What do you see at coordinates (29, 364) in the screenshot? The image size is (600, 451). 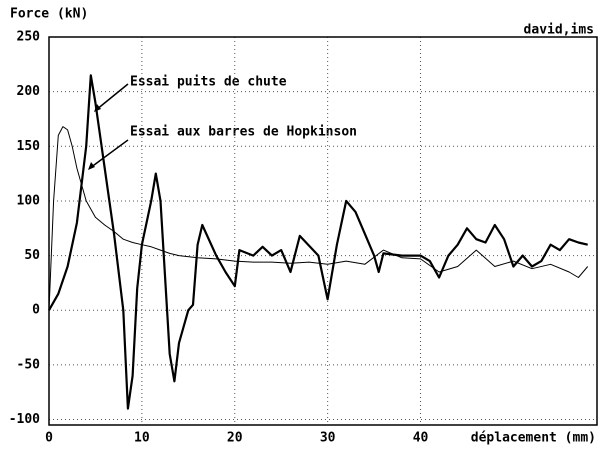 I see `y-tick-label: -50` at bounding box center [29, 364].